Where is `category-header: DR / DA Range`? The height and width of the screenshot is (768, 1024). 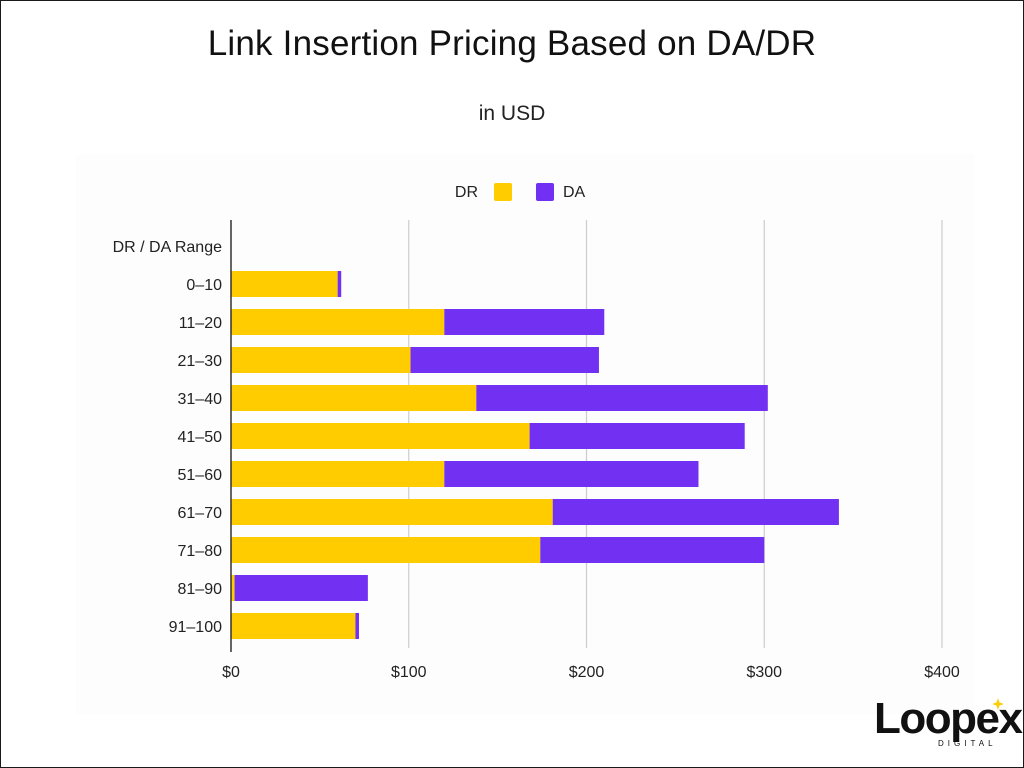 category-header: DR / DA Range is located at coordinates (167, 247).